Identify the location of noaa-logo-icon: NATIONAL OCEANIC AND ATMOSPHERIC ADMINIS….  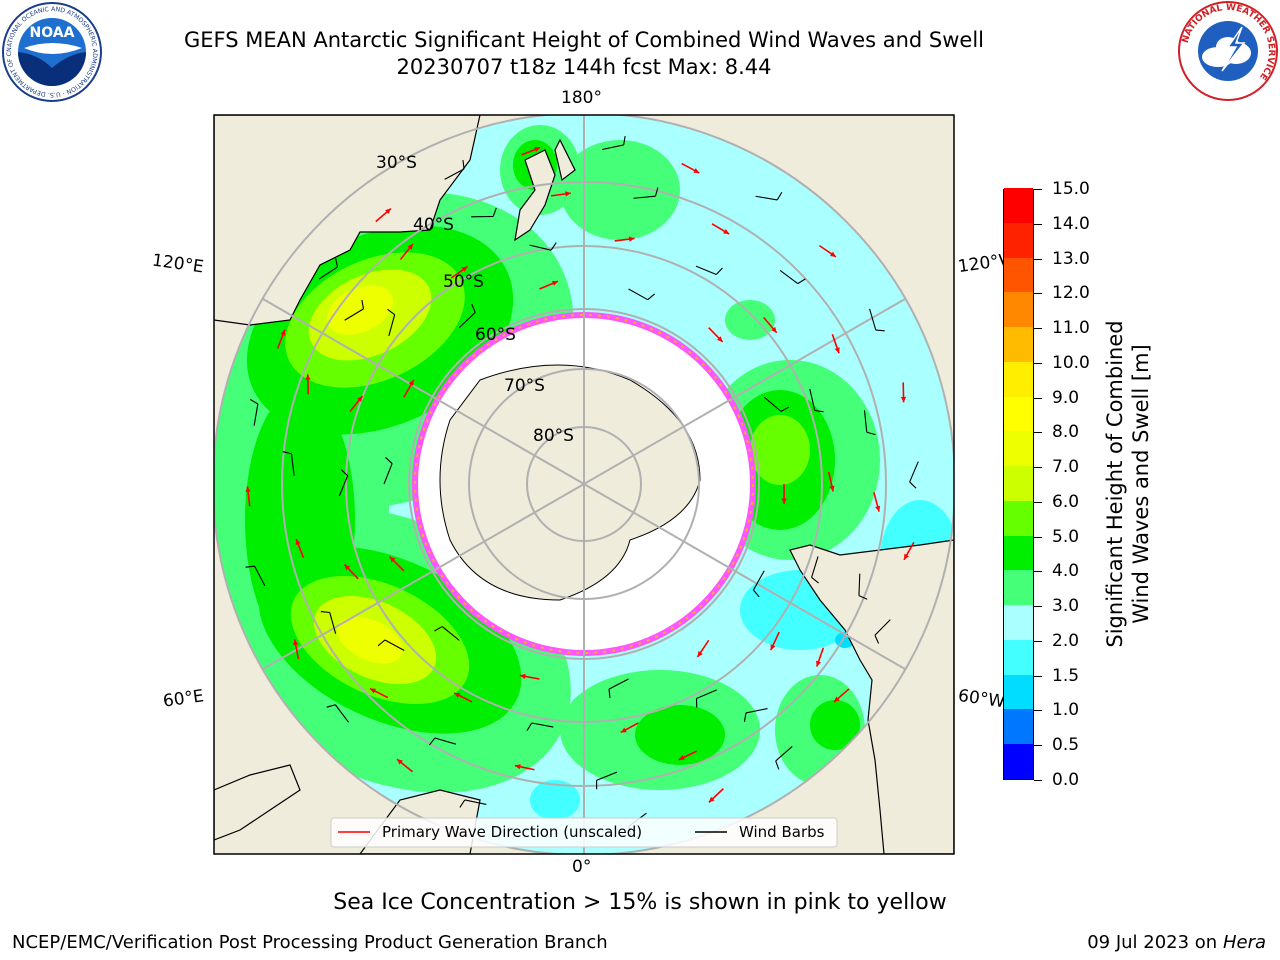
(52, 52).